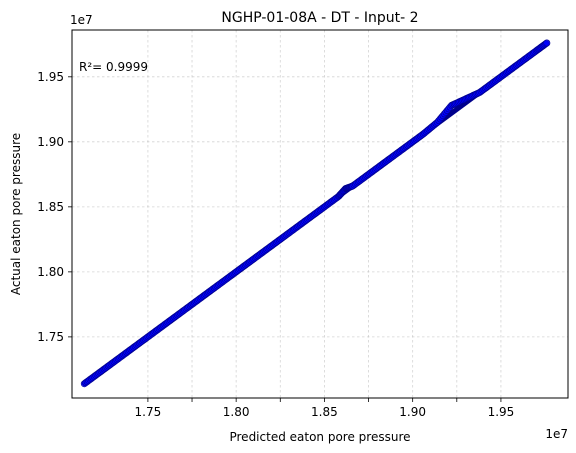  I want to click on chart-title: NGHP-01-08A - DT - Input- 2, so click(319, 18).